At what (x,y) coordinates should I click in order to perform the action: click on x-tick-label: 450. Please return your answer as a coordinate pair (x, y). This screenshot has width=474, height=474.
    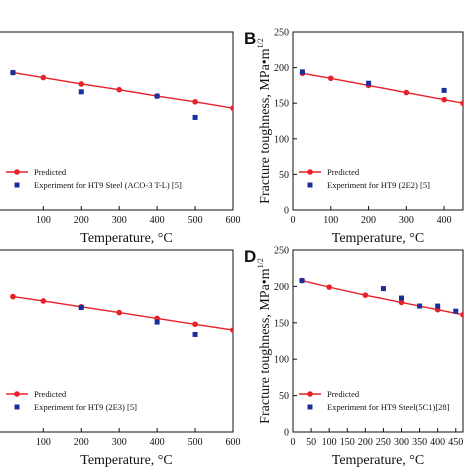
    Looking at the image, I should click on (455, 442).